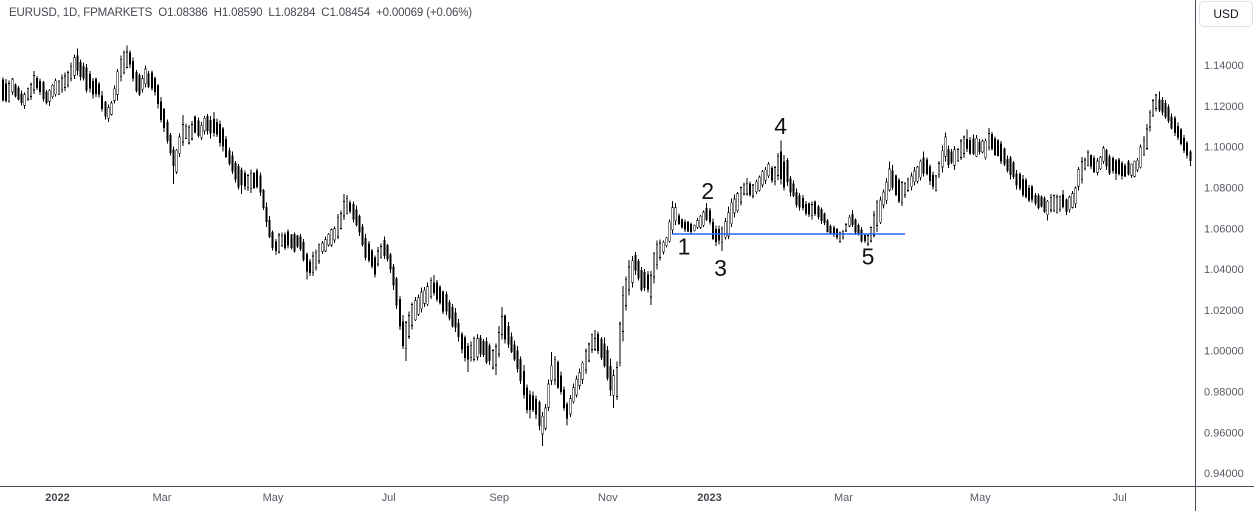 The width and height of the screenshot is (1254, 511). I want to click on svg-text: 2, so click(707, 191).